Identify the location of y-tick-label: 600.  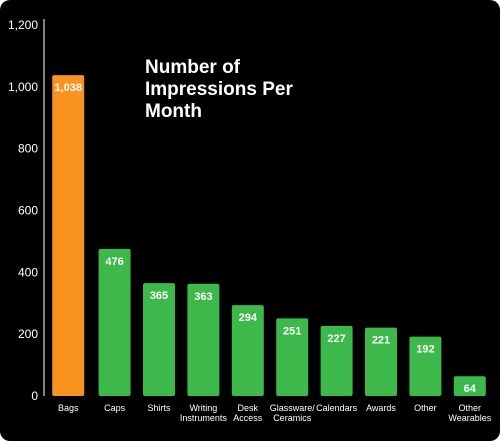
(28, 211).